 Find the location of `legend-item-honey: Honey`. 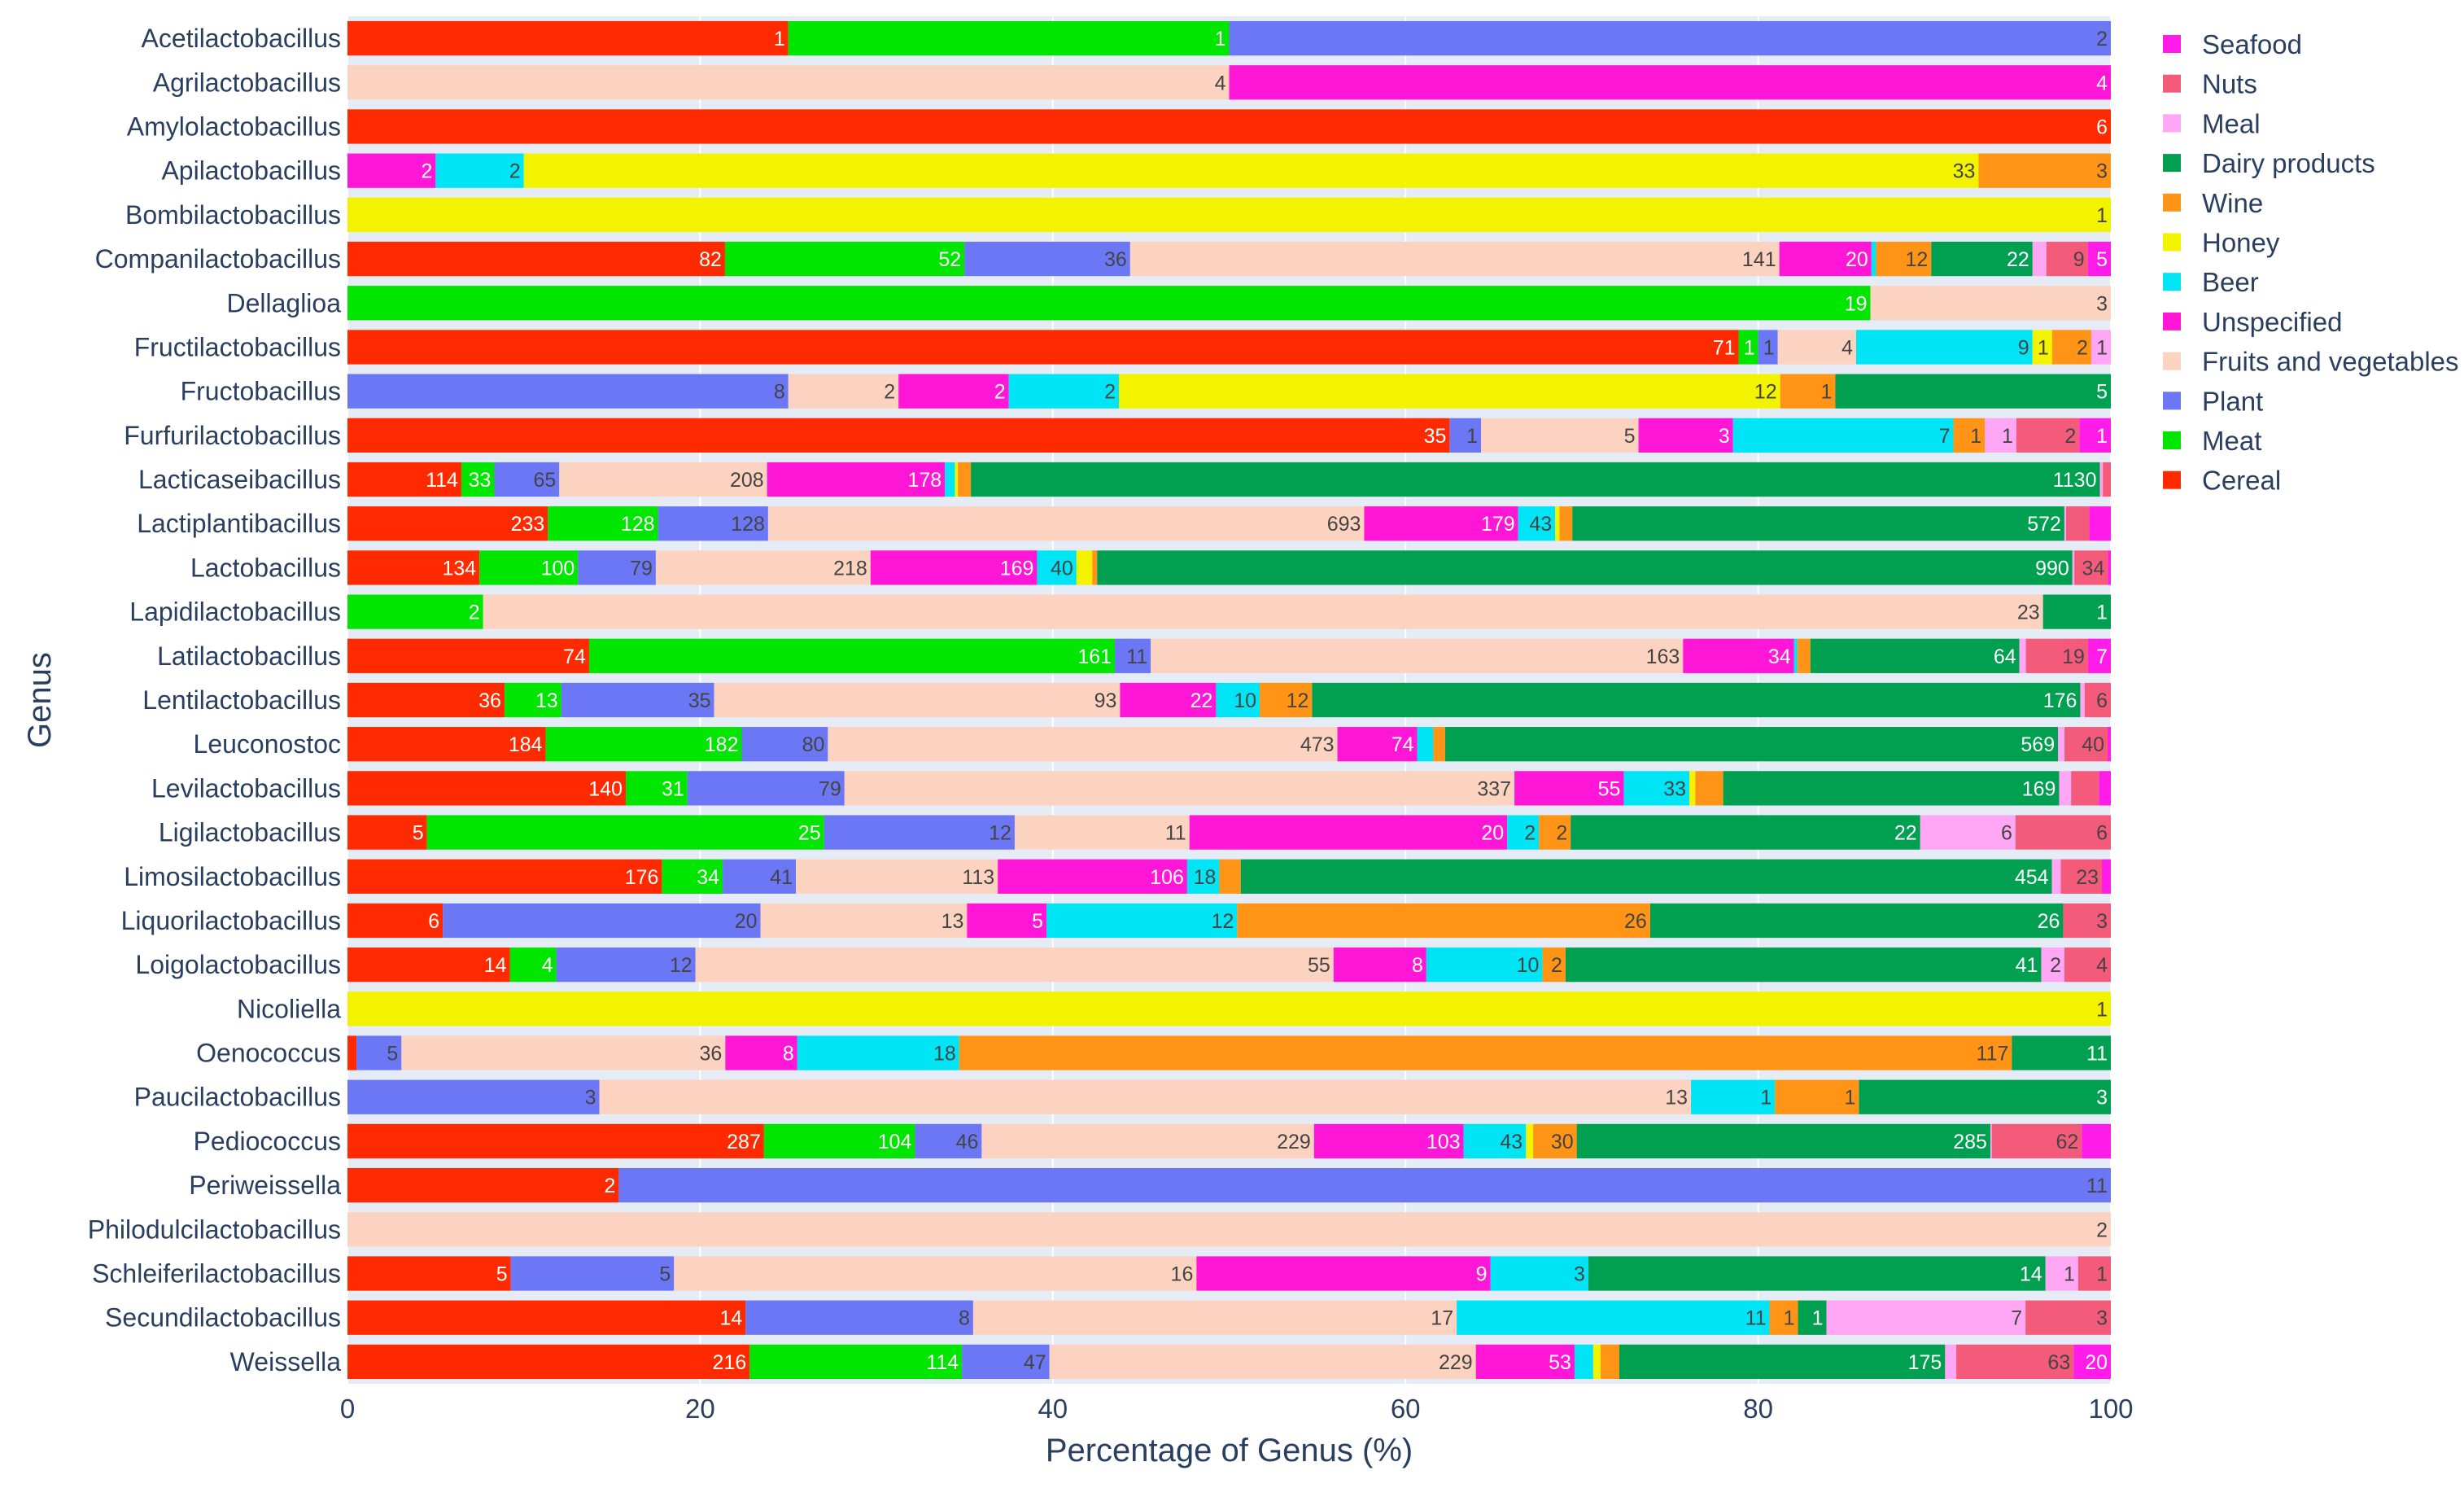

legend-item-honey: Honey is located at coordinates (2221, 243).